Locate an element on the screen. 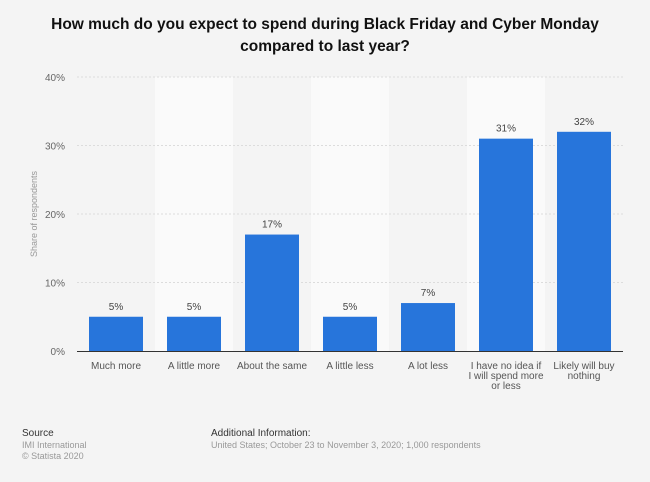  y-tick-label: 0% is located at coordinates (58, 352).